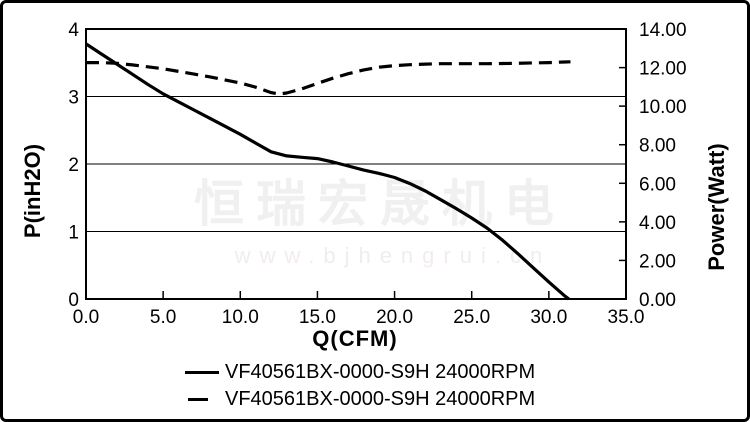 The image size is (750, 422). I want to click on legend-solid-line-sample, so click(202, 372).